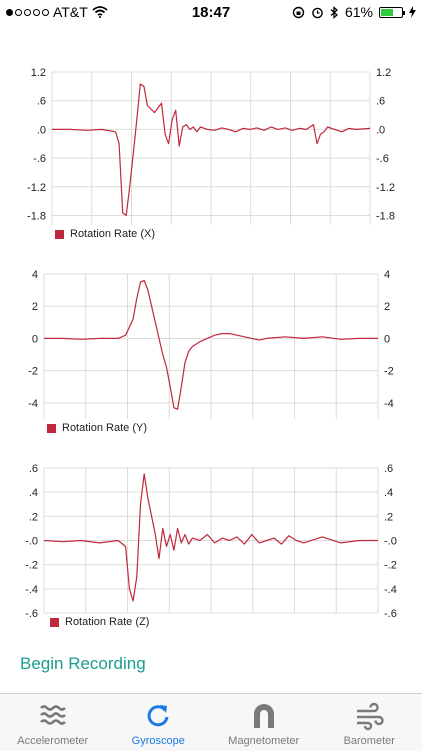 The image size is (422, 751). Describe the element at coordinates (369, 741) in the screenshot. I see `tab-label: Barometer` at that location.